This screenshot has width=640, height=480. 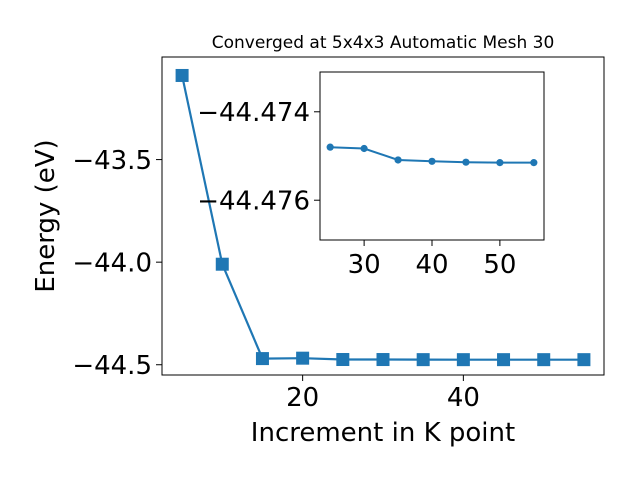 I want to click on inset-plot-frame, so click(x=432, y=156).